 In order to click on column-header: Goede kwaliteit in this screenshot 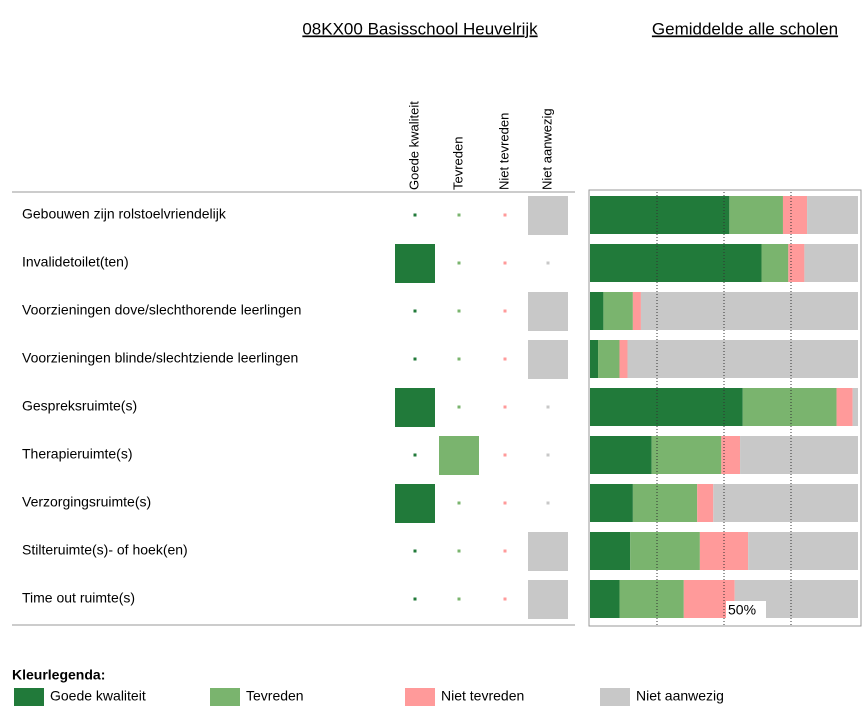, I will do `click(413, 145)`.